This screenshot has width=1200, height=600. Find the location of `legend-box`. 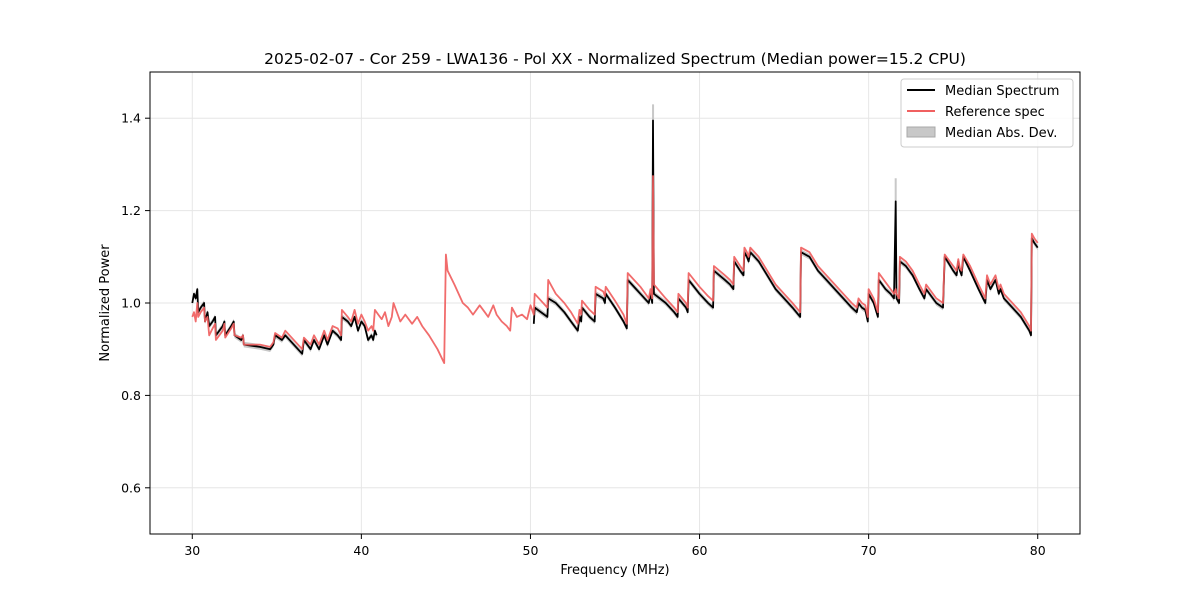

legend-box is located at coordinates (987, 113).